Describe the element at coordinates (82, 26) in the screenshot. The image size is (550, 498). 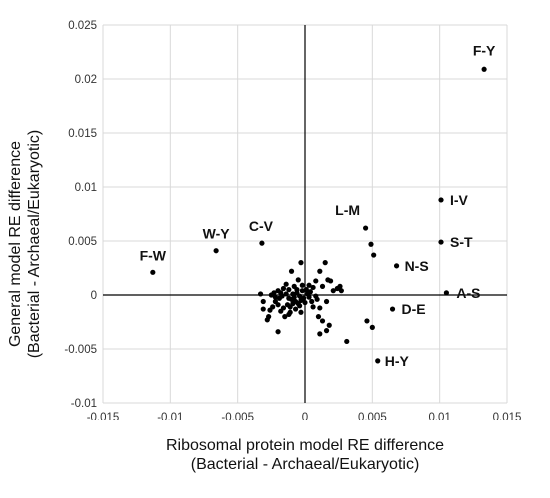
I see `y-tick-label: 0.025` at that location.